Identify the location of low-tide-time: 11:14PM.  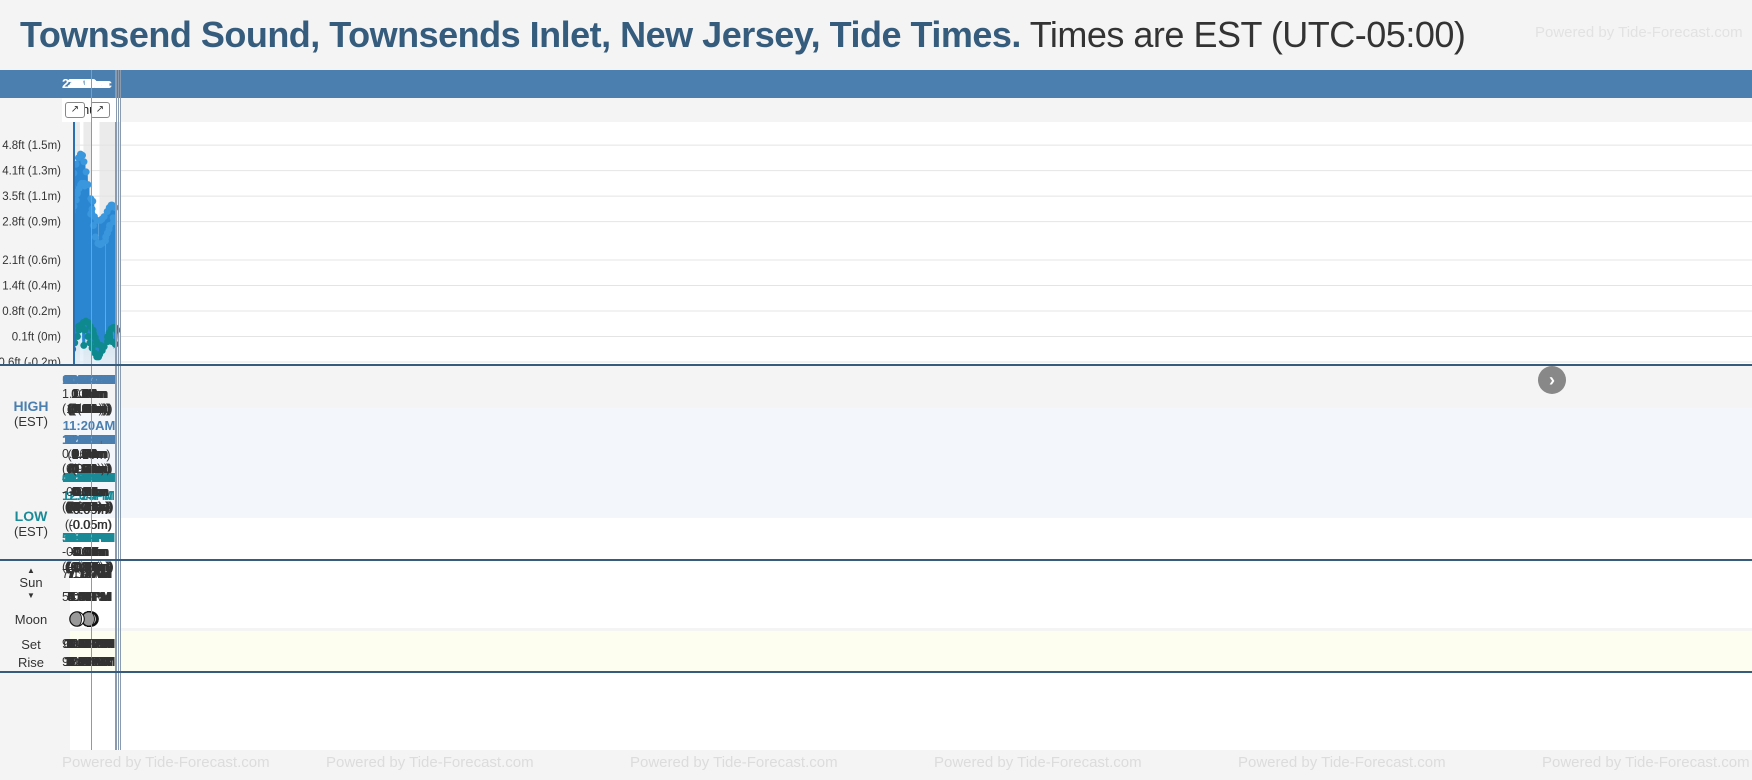
(89, 537).